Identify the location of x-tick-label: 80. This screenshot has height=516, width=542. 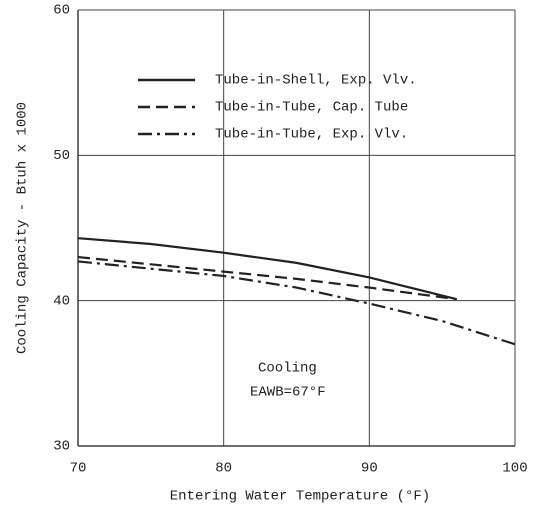
(223, 469).